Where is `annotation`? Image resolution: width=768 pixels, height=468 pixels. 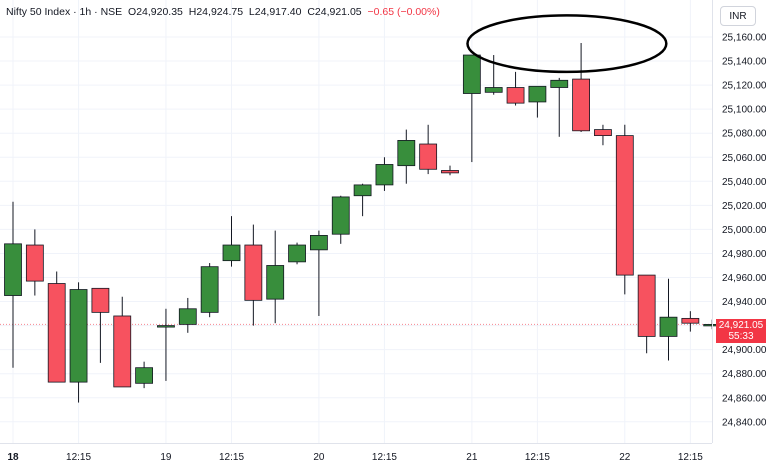
annotation is located at coordinates (567, 44).